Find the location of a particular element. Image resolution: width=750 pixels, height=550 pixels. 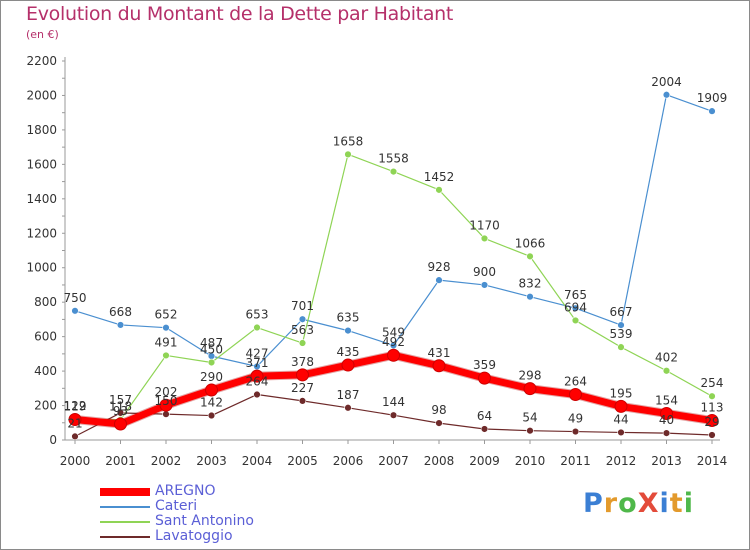

data-label-aregno: 290 is located at coordinates (211, 377).